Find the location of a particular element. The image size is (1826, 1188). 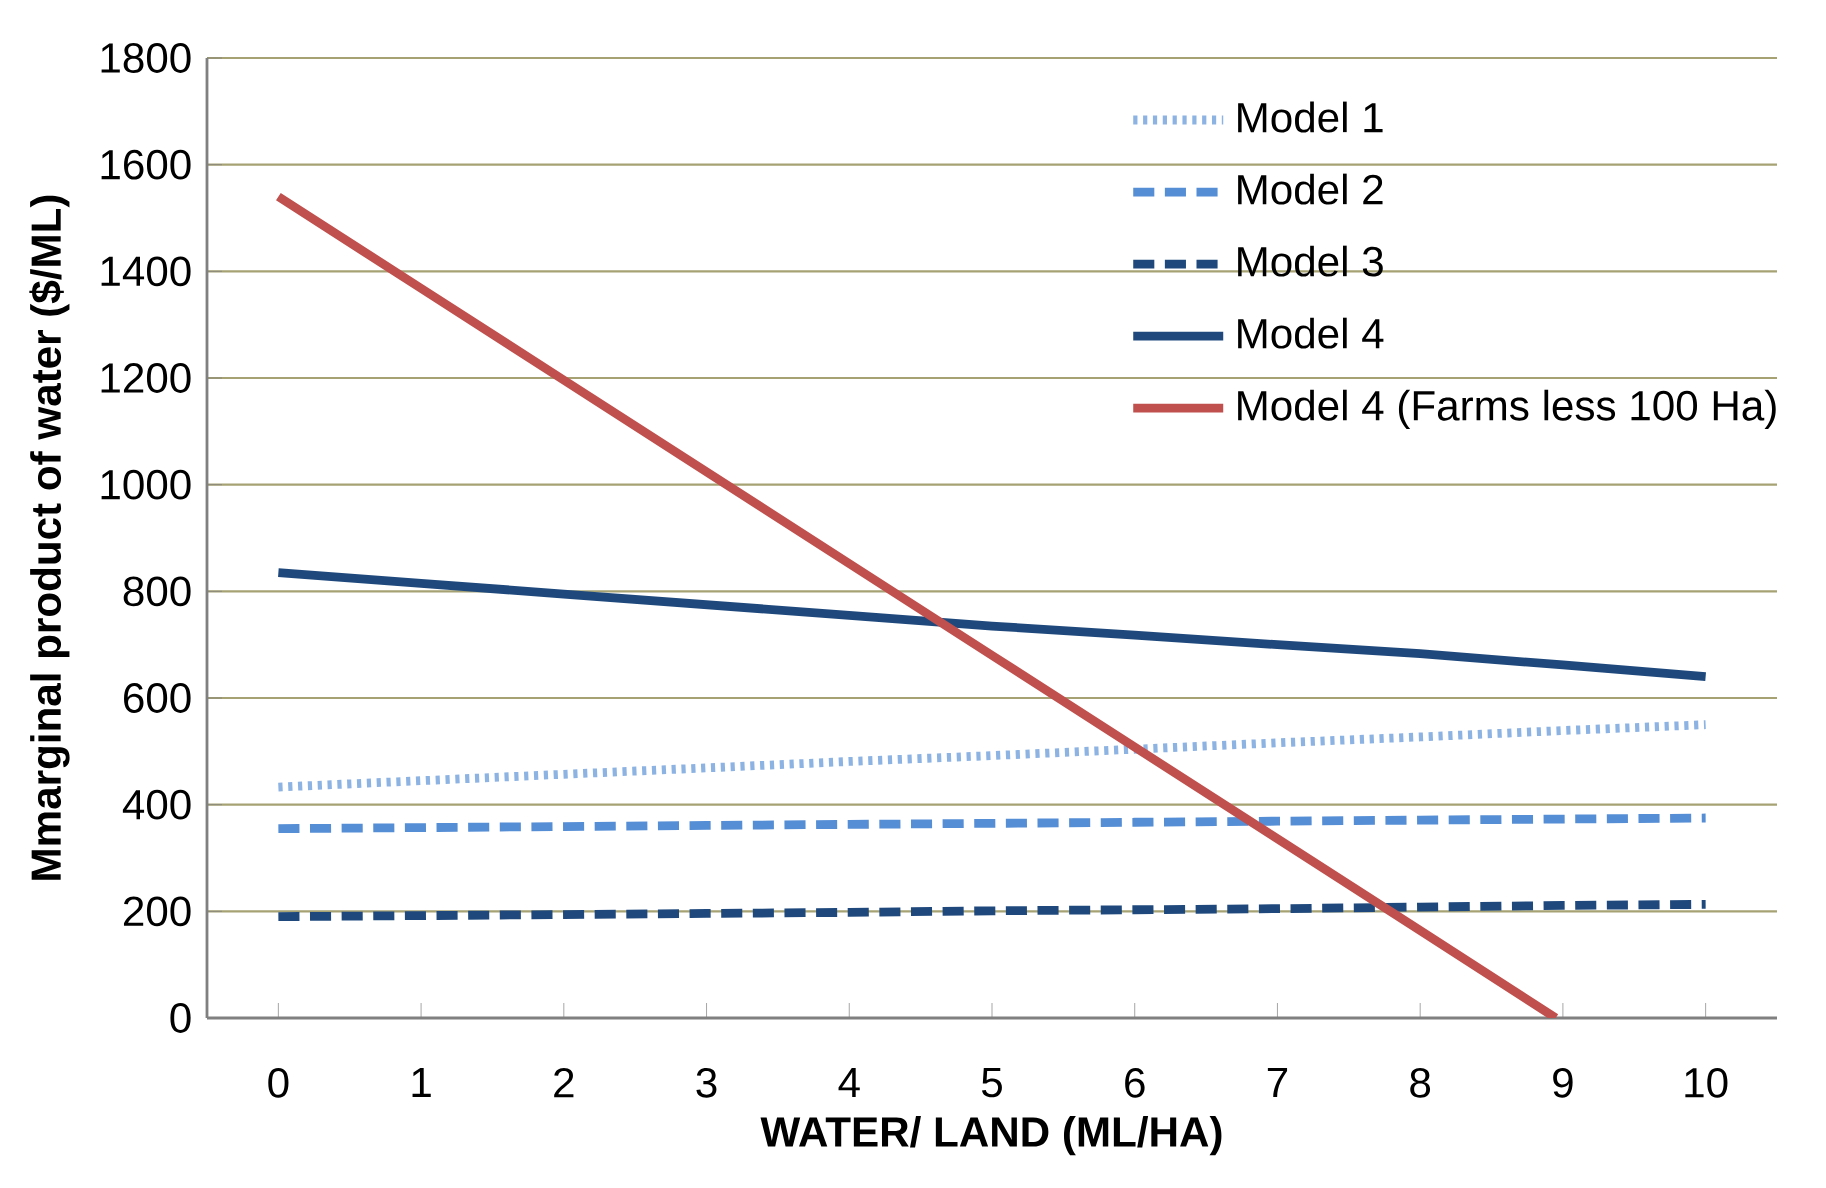

x-tick-label: 1 is located at coordinates (421, 1082).